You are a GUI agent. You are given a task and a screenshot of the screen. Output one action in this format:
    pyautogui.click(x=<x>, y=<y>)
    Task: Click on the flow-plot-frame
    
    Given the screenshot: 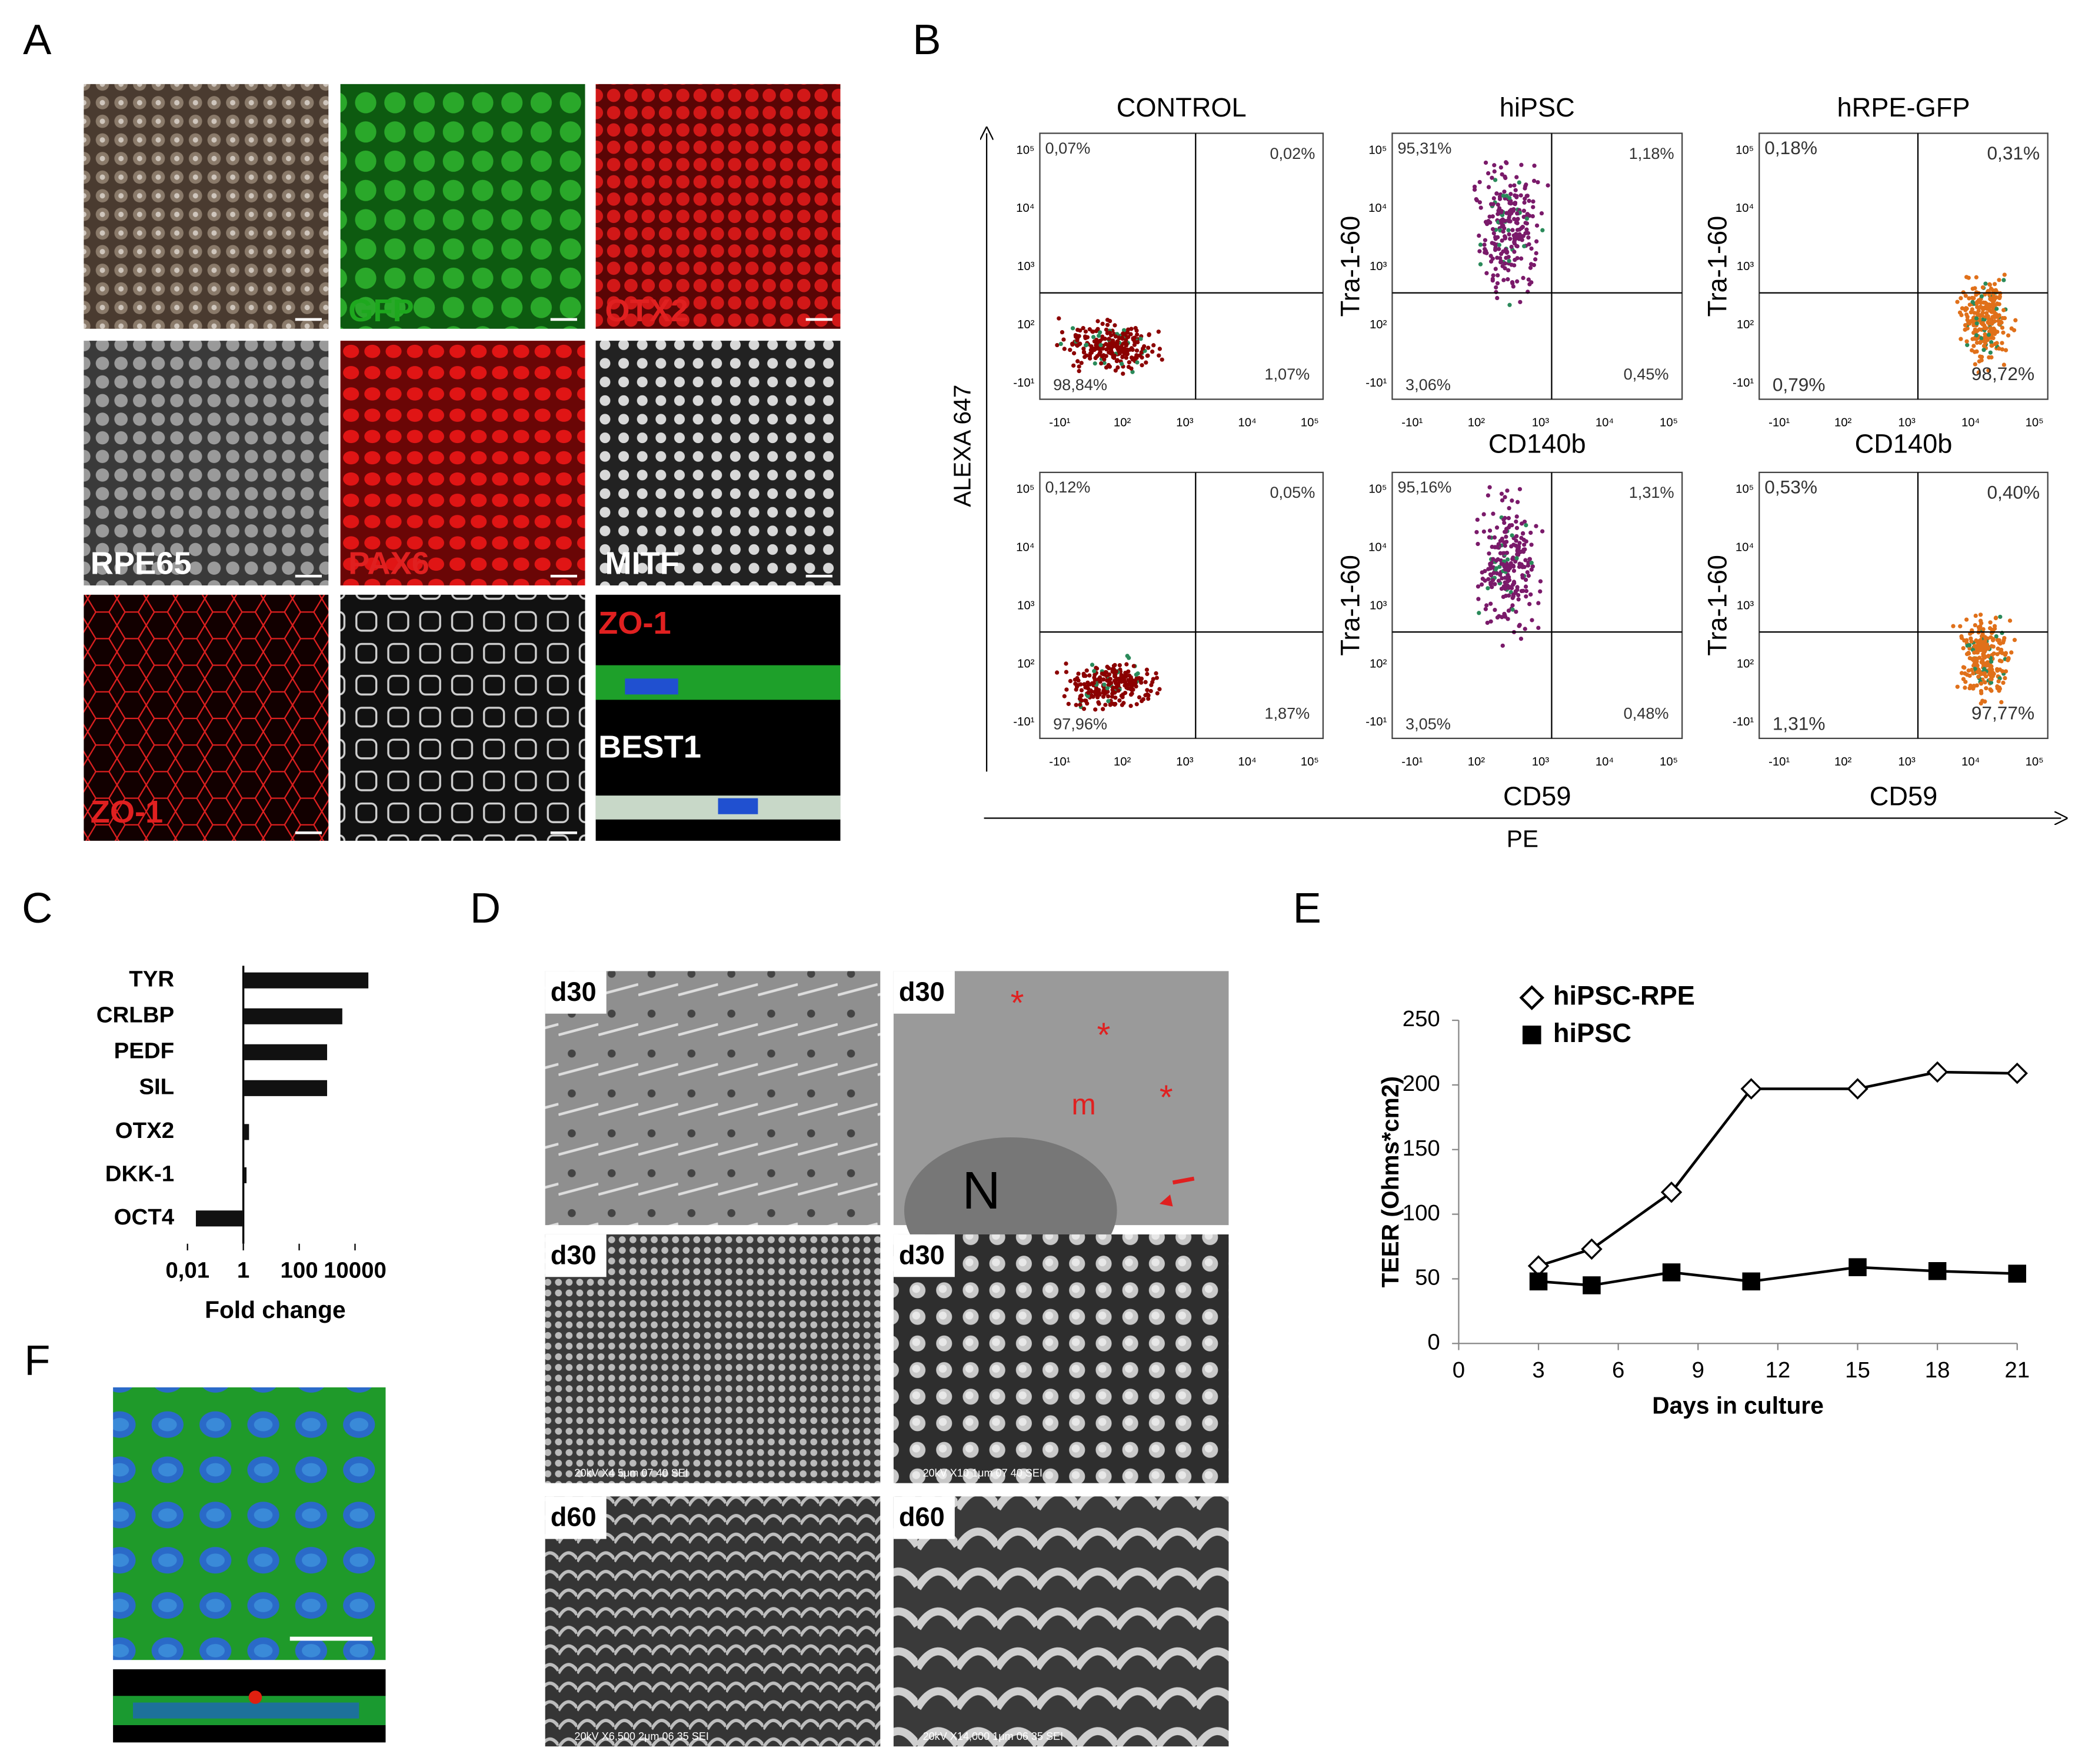 What is the action you would take?
    pyautogui.click(x=1537, y=605)
    